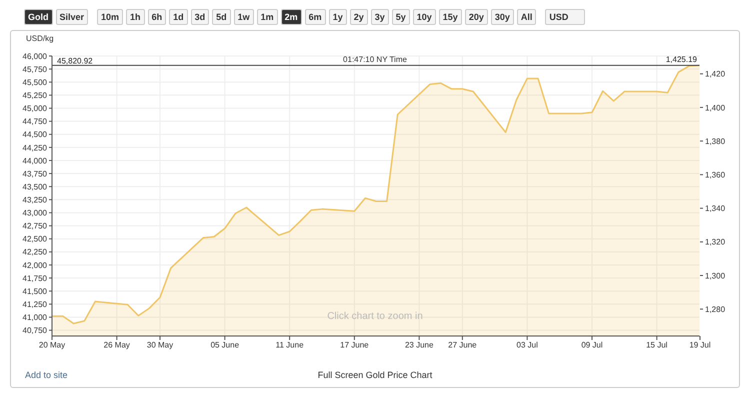  I want to click on y-tick-label: 43,000, so click(35, 213).